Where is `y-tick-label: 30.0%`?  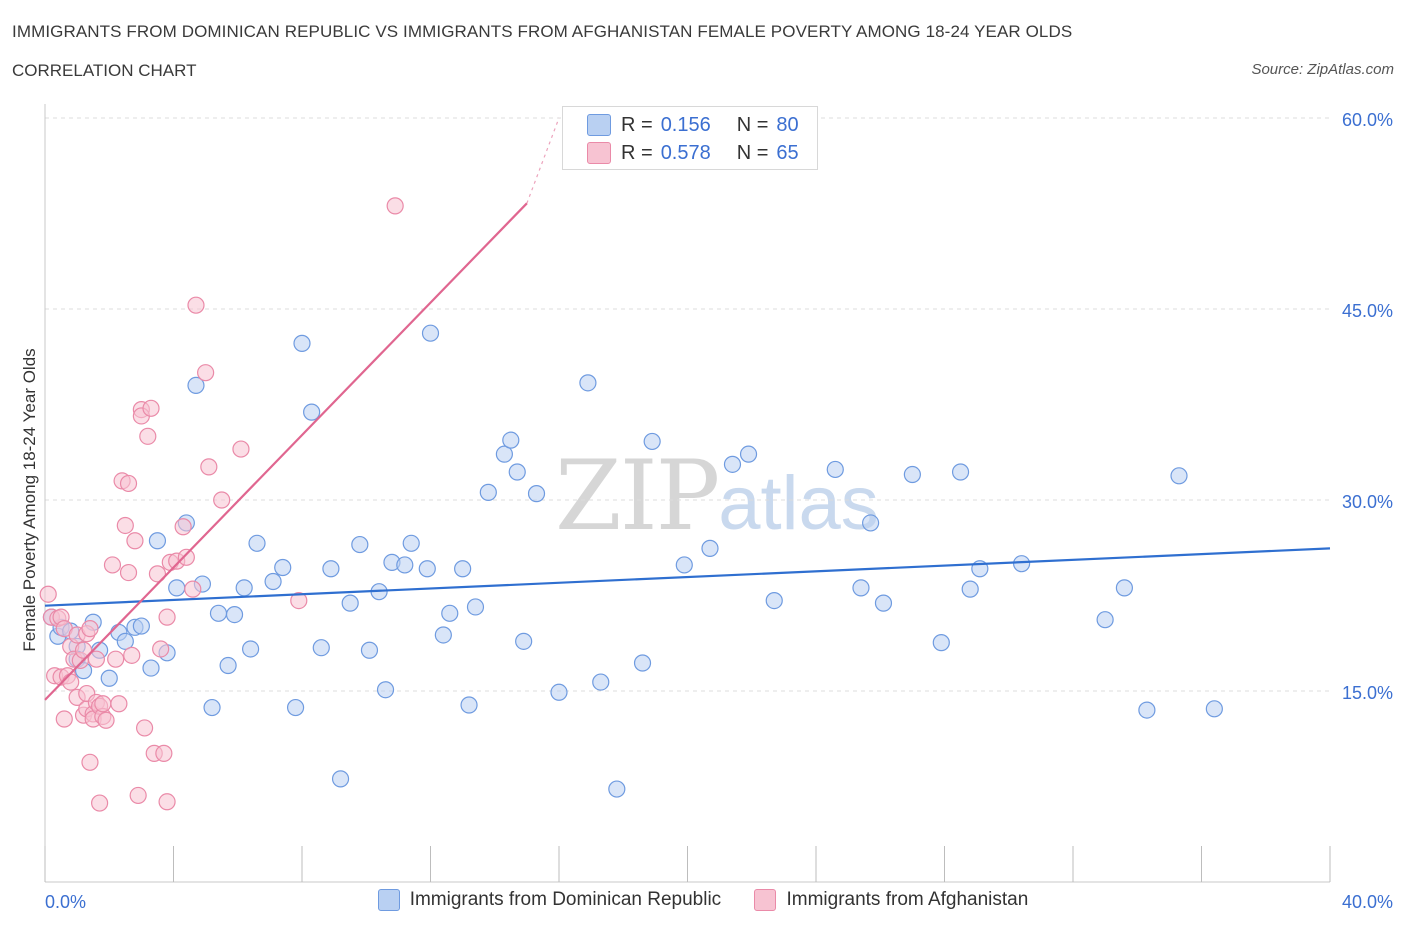 y-tick-label: 30.0% is located at coordinates (1367, 502).